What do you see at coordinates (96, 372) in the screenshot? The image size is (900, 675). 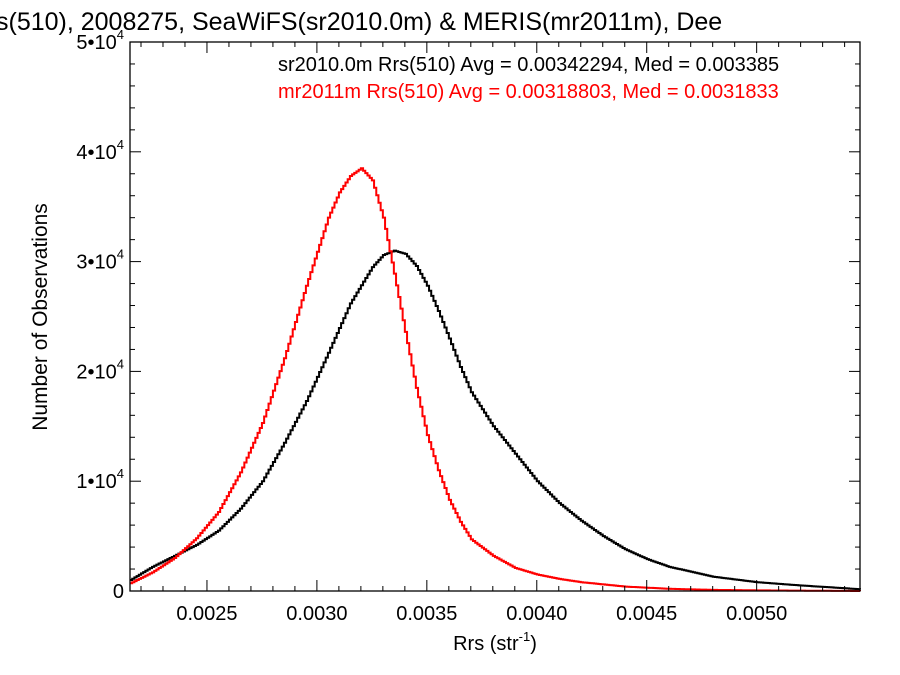 I see `y-tick-label-base: 2•10` at bounding box center [96, 372].